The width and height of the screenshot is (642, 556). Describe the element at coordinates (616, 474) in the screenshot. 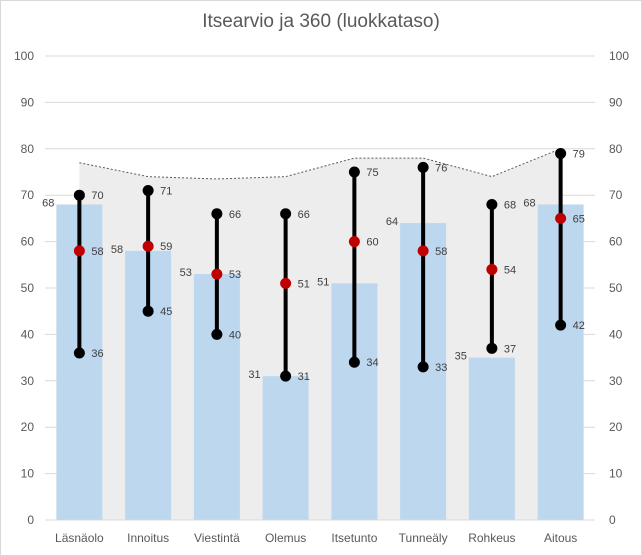

I see `y2-tick-label: 10` at that location.